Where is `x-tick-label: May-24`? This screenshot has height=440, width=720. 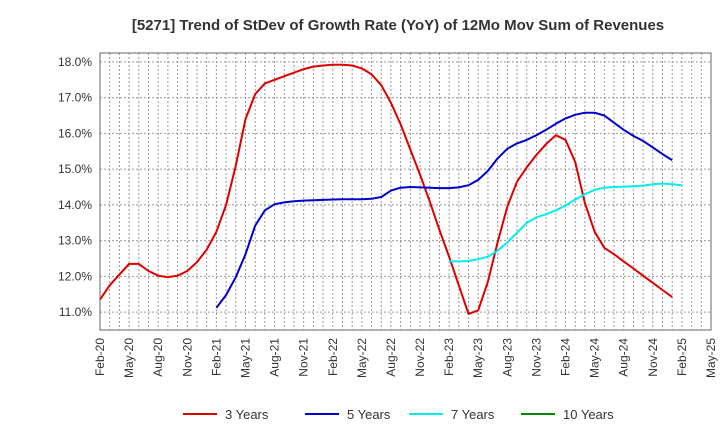 x-tick-label: May-24 is located at coordinates (595, 358).